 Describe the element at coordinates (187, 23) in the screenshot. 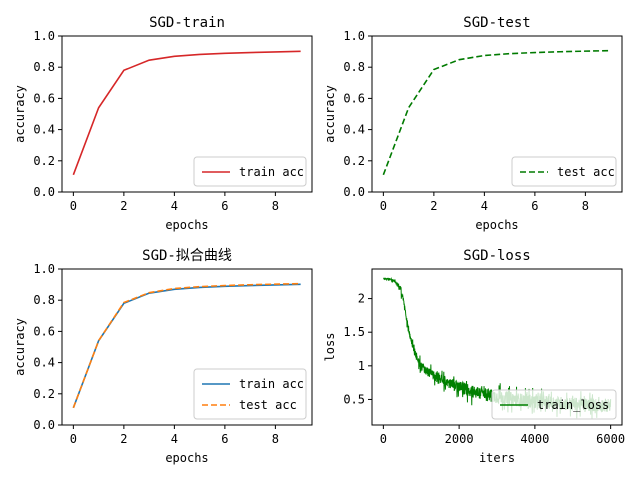

I see `chart-title: SGD-train` at that location.